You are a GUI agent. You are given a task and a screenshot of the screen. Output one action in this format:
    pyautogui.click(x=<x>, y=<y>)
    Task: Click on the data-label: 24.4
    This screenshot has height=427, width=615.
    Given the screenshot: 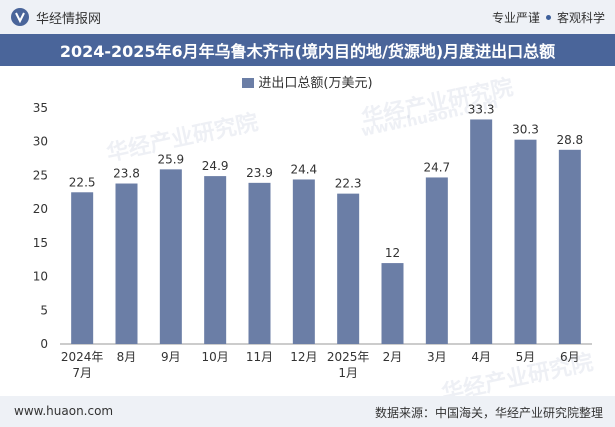 What is the action you would take?
    pyautogui.click(x=303, y=169)
    